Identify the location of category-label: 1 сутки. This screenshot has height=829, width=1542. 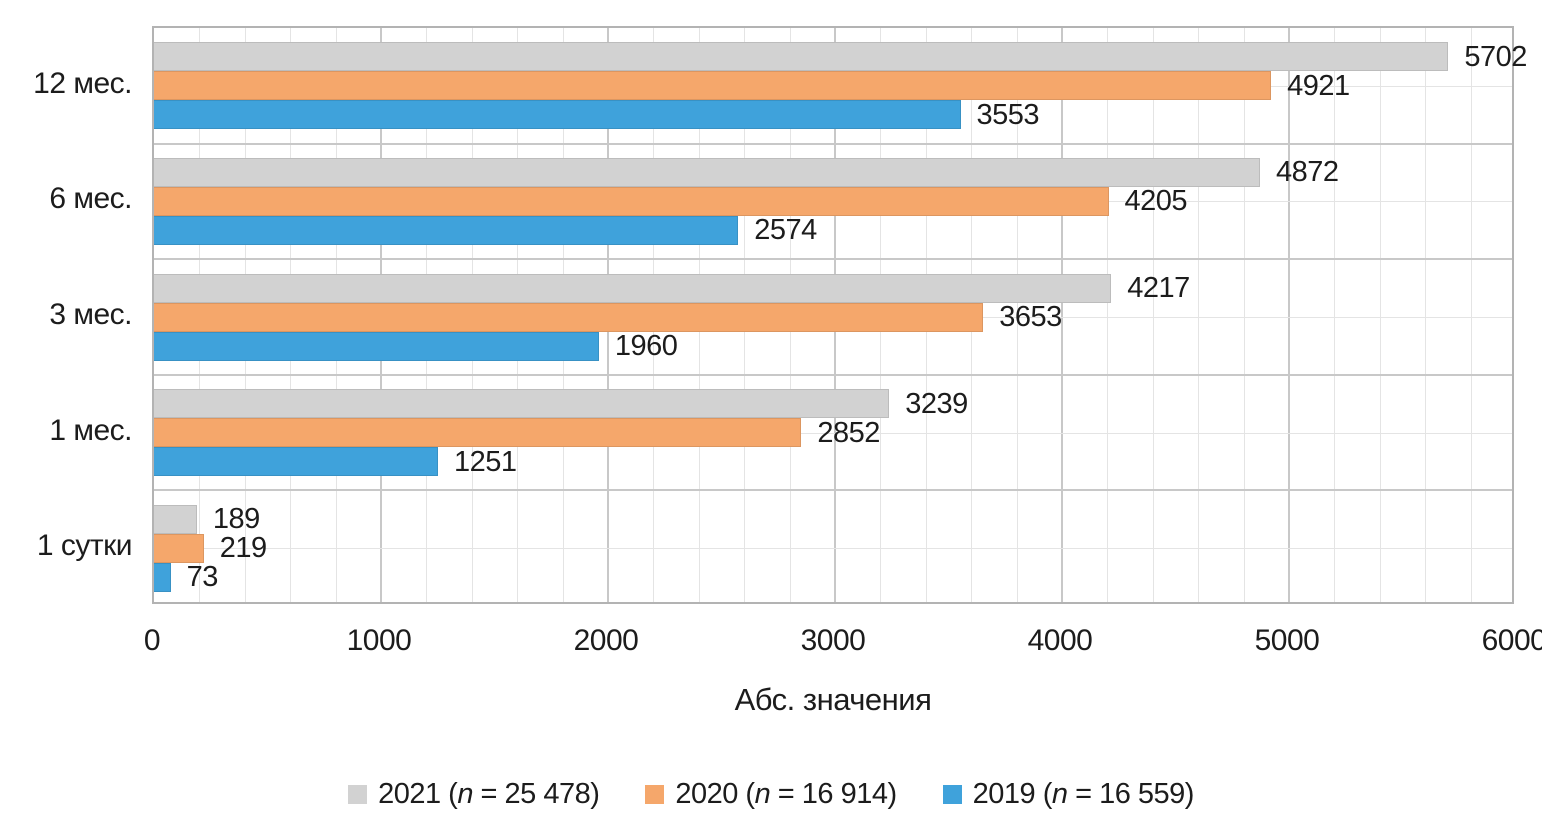
(84, 546).